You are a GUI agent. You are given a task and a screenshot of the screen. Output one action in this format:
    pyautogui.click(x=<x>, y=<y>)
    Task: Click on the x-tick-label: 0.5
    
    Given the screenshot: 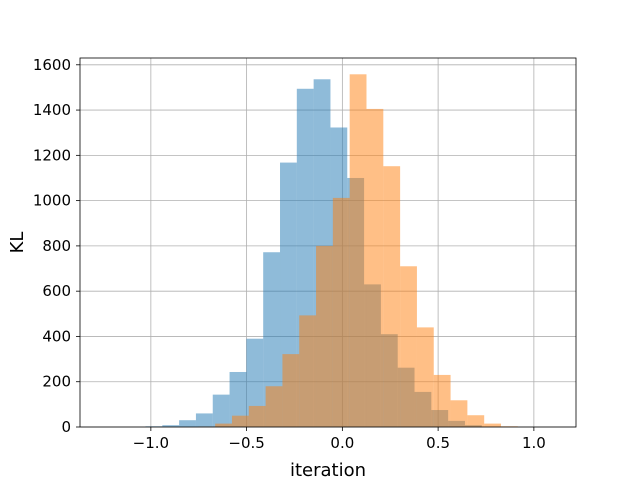 What is the action you would take?
    pyautogui.click(x=438, y=443)
    